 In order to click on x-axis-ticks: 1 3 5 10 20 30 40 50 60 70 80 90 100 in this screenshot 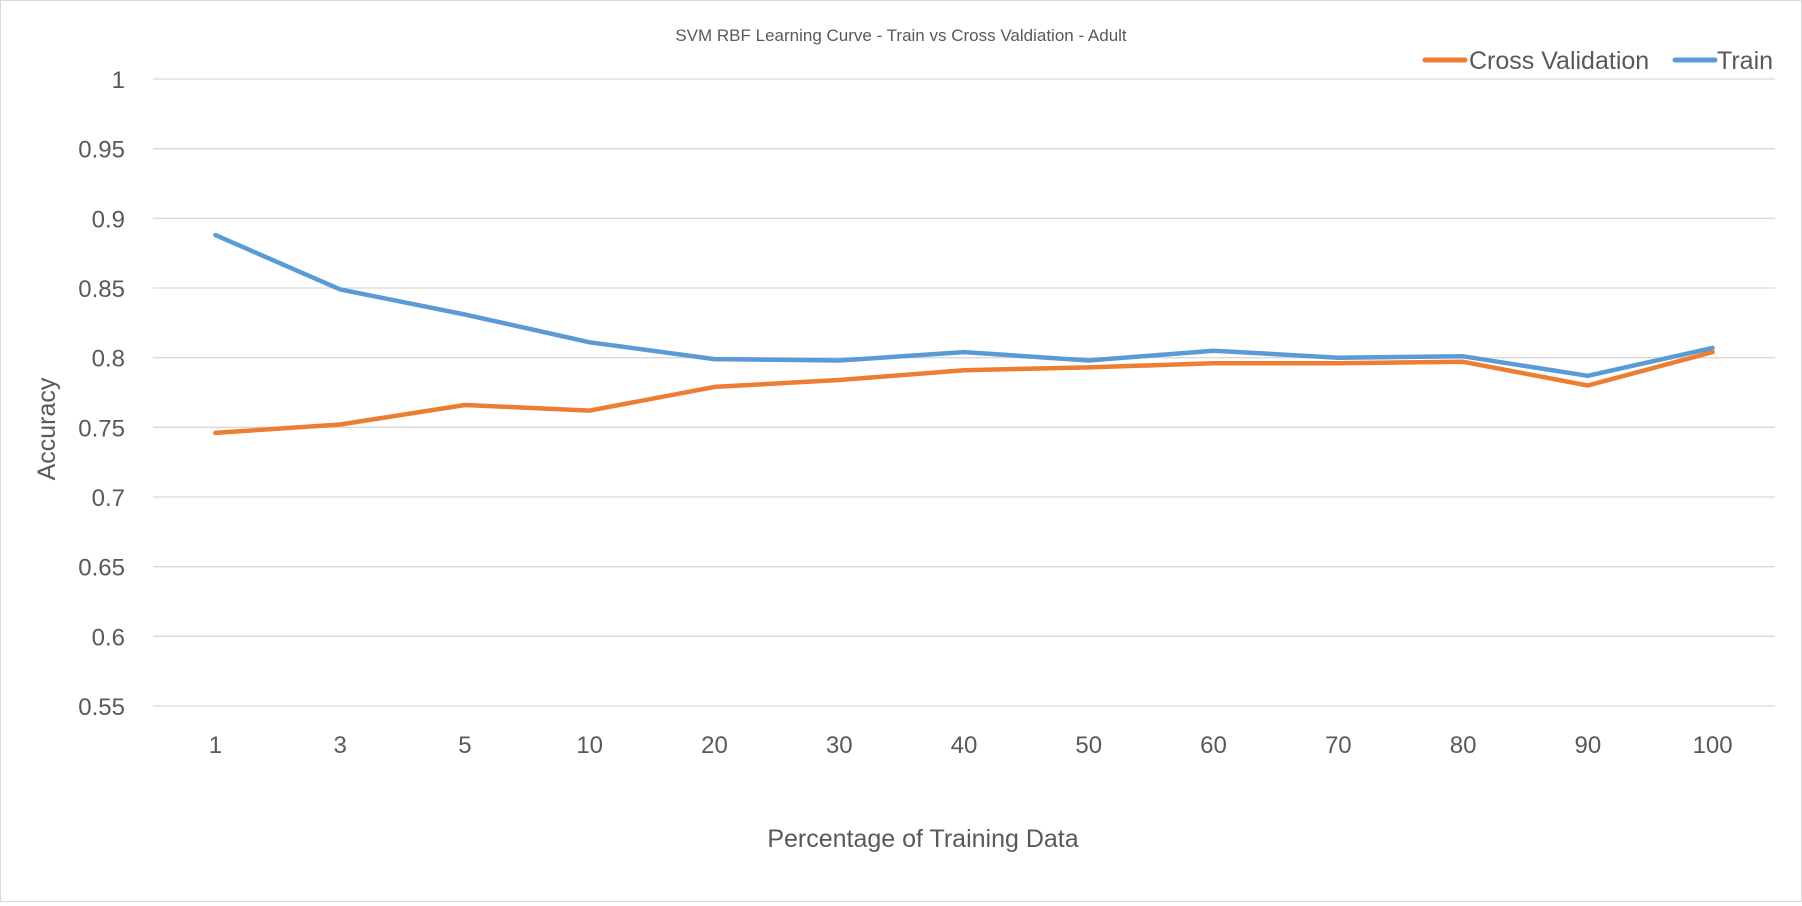, I will do `click(971, 745)`.